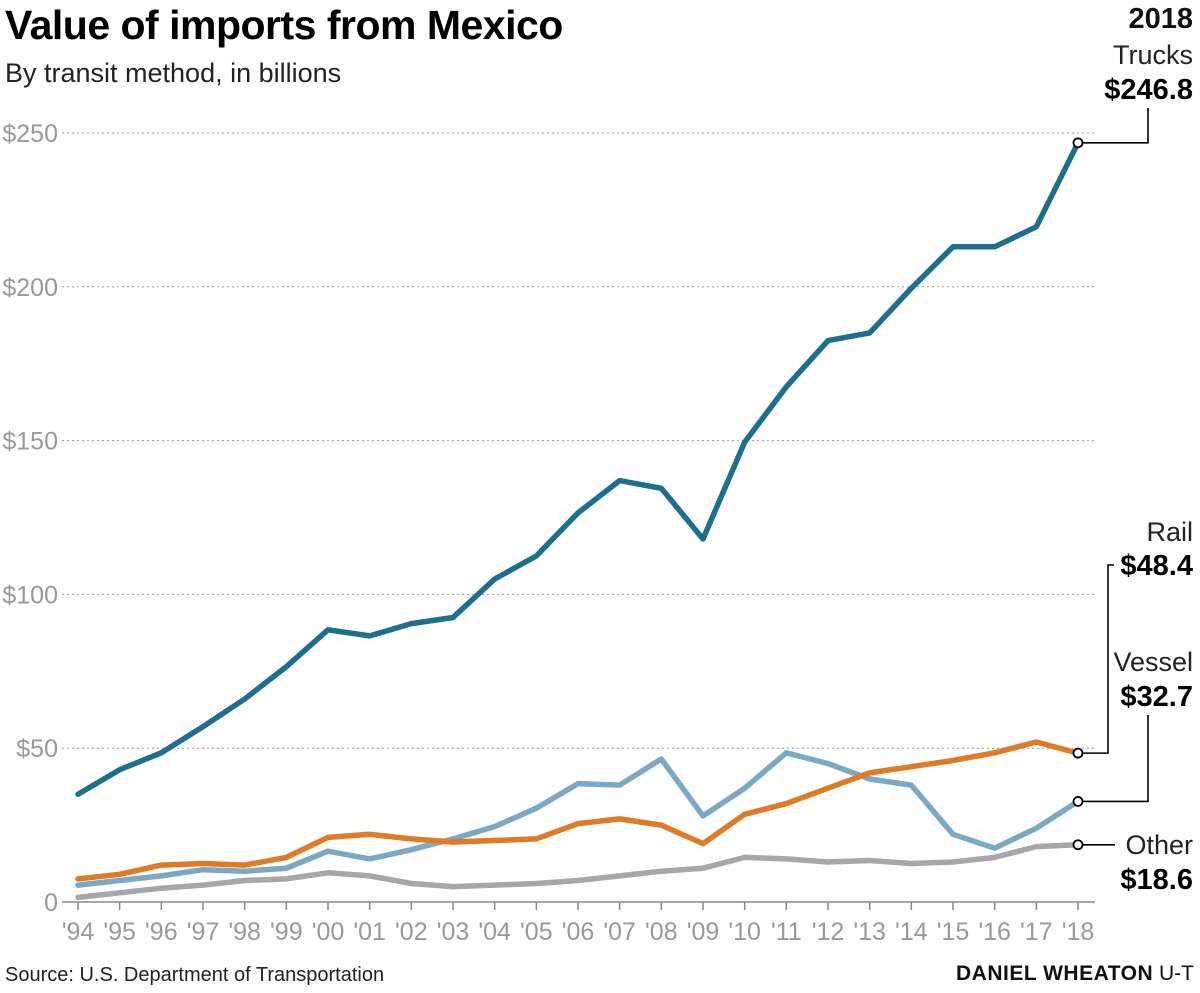 Image resolution: width=1200 pixels, height=993 pixels. Describe the element at coordinates (1098, 659) in the screenshot. I see `rail-leader-line` at that location.